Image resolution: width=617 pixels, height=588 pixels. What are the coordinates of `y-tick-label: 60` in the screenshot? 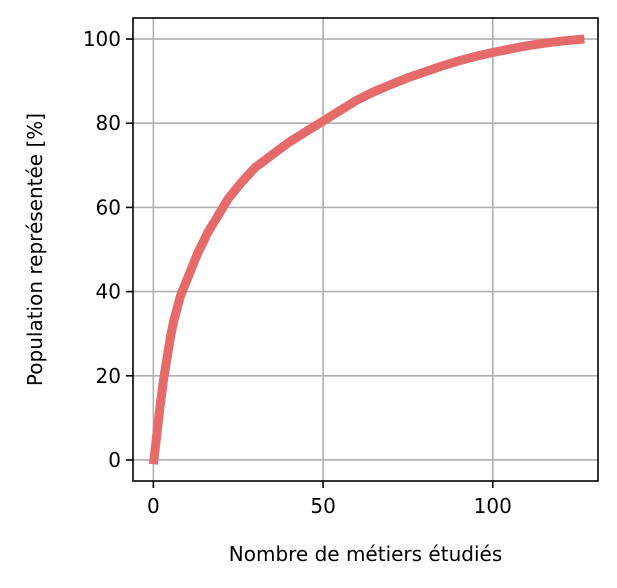 It's located at (108, 207).